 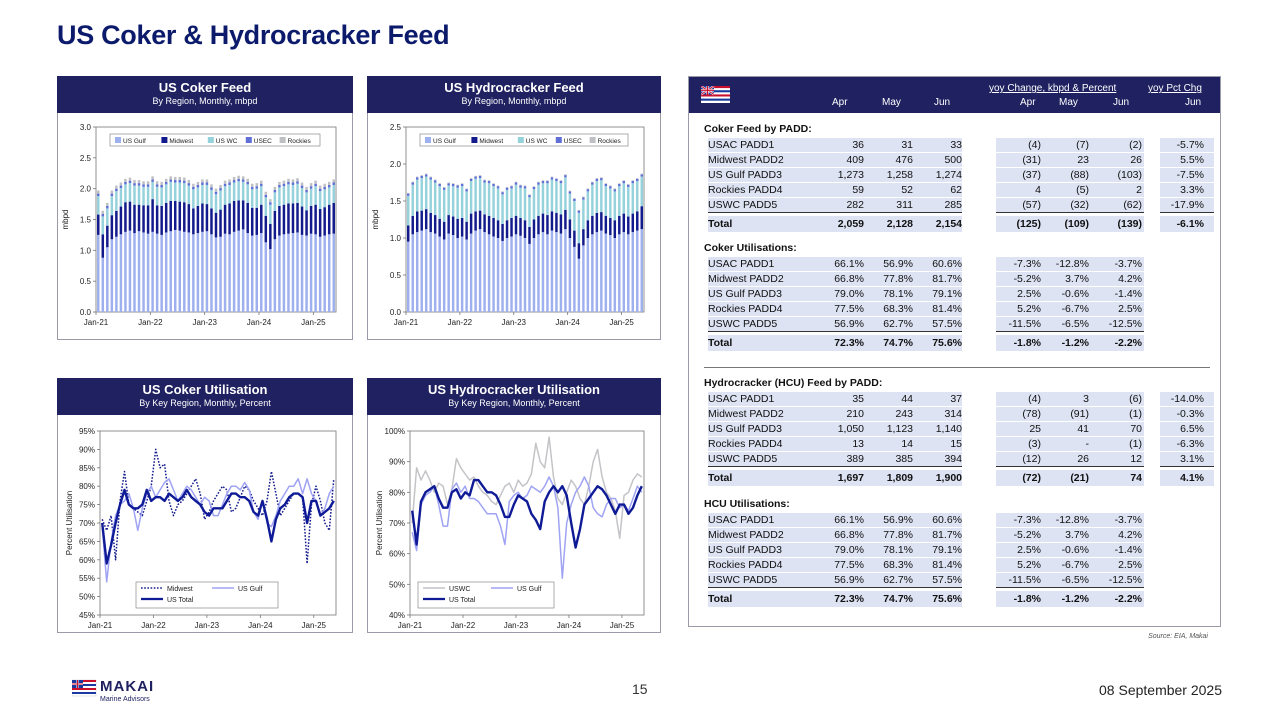 I want to click on subtotal-rule, so click(x=835, y=587).